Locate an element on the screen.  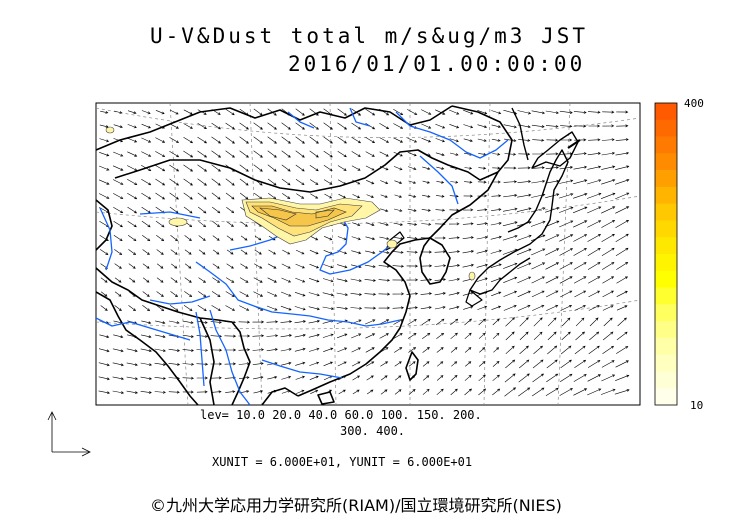
colorbar-frame is located at coordinates (666, 254).